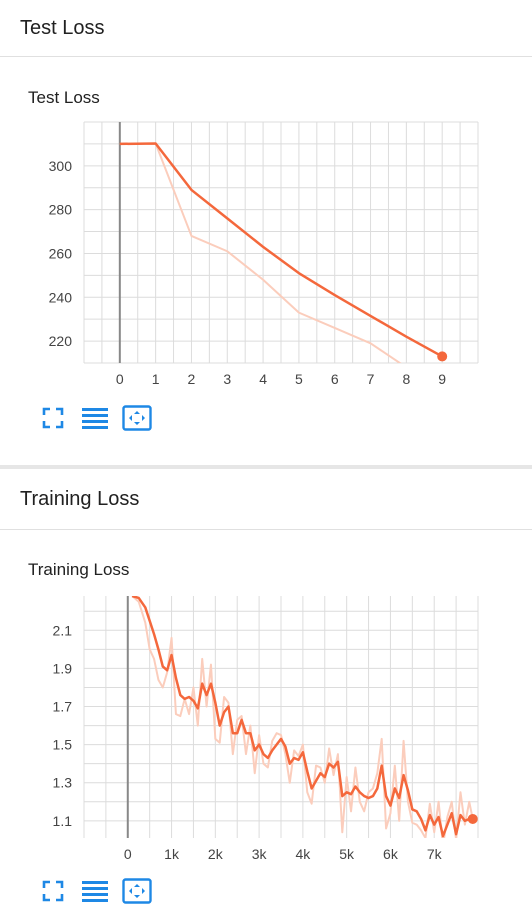 This screenshot has width=532, height=923. I want to click on x-tick-label: 3, so click(227, 379).